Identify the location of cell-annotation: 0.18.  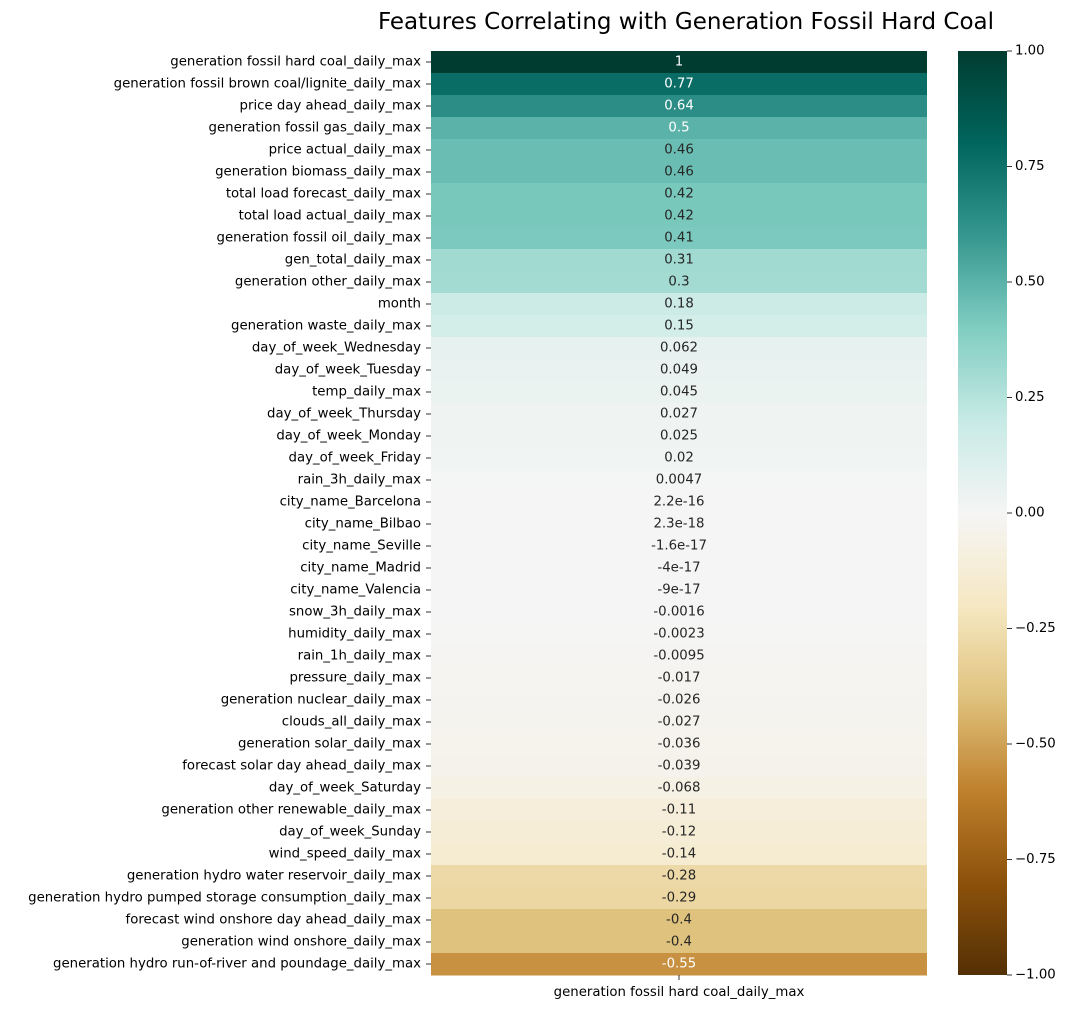
(679, 304).